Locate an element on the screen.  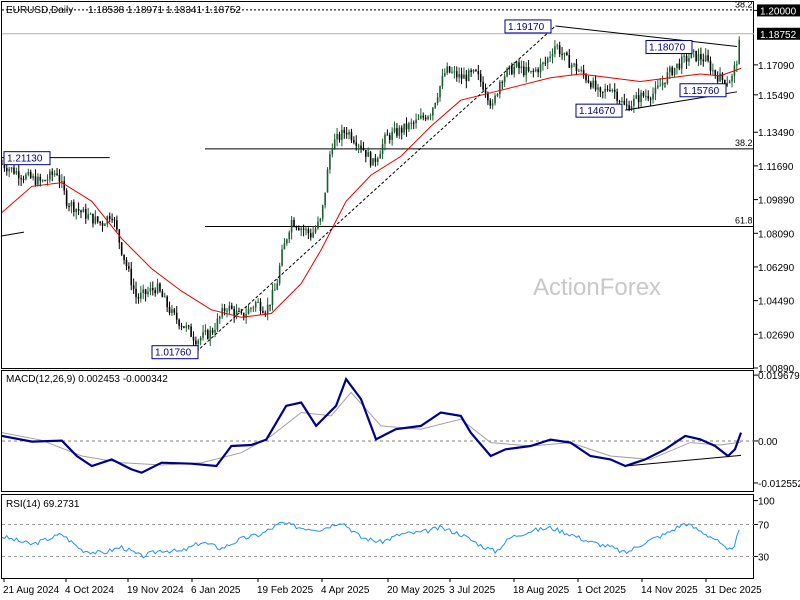
symbol-header: EURUSD,Daily is located at coordinates (39, 10).